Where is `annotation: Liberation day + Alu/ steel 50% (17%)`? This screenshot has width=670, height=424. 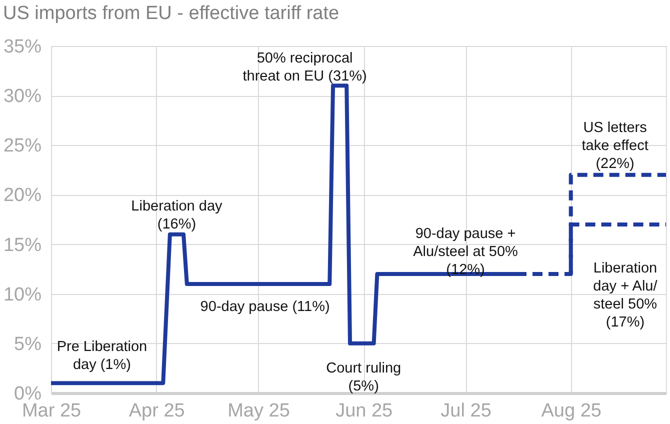
annotation: Liberation day + Alu/ steel 50% (17%) is located at coordinates (625, 295).